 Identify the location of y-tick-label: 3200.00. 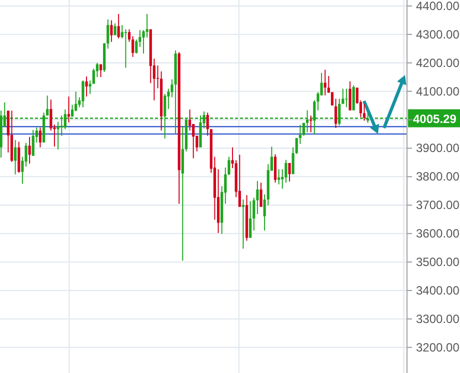
(438, 347).